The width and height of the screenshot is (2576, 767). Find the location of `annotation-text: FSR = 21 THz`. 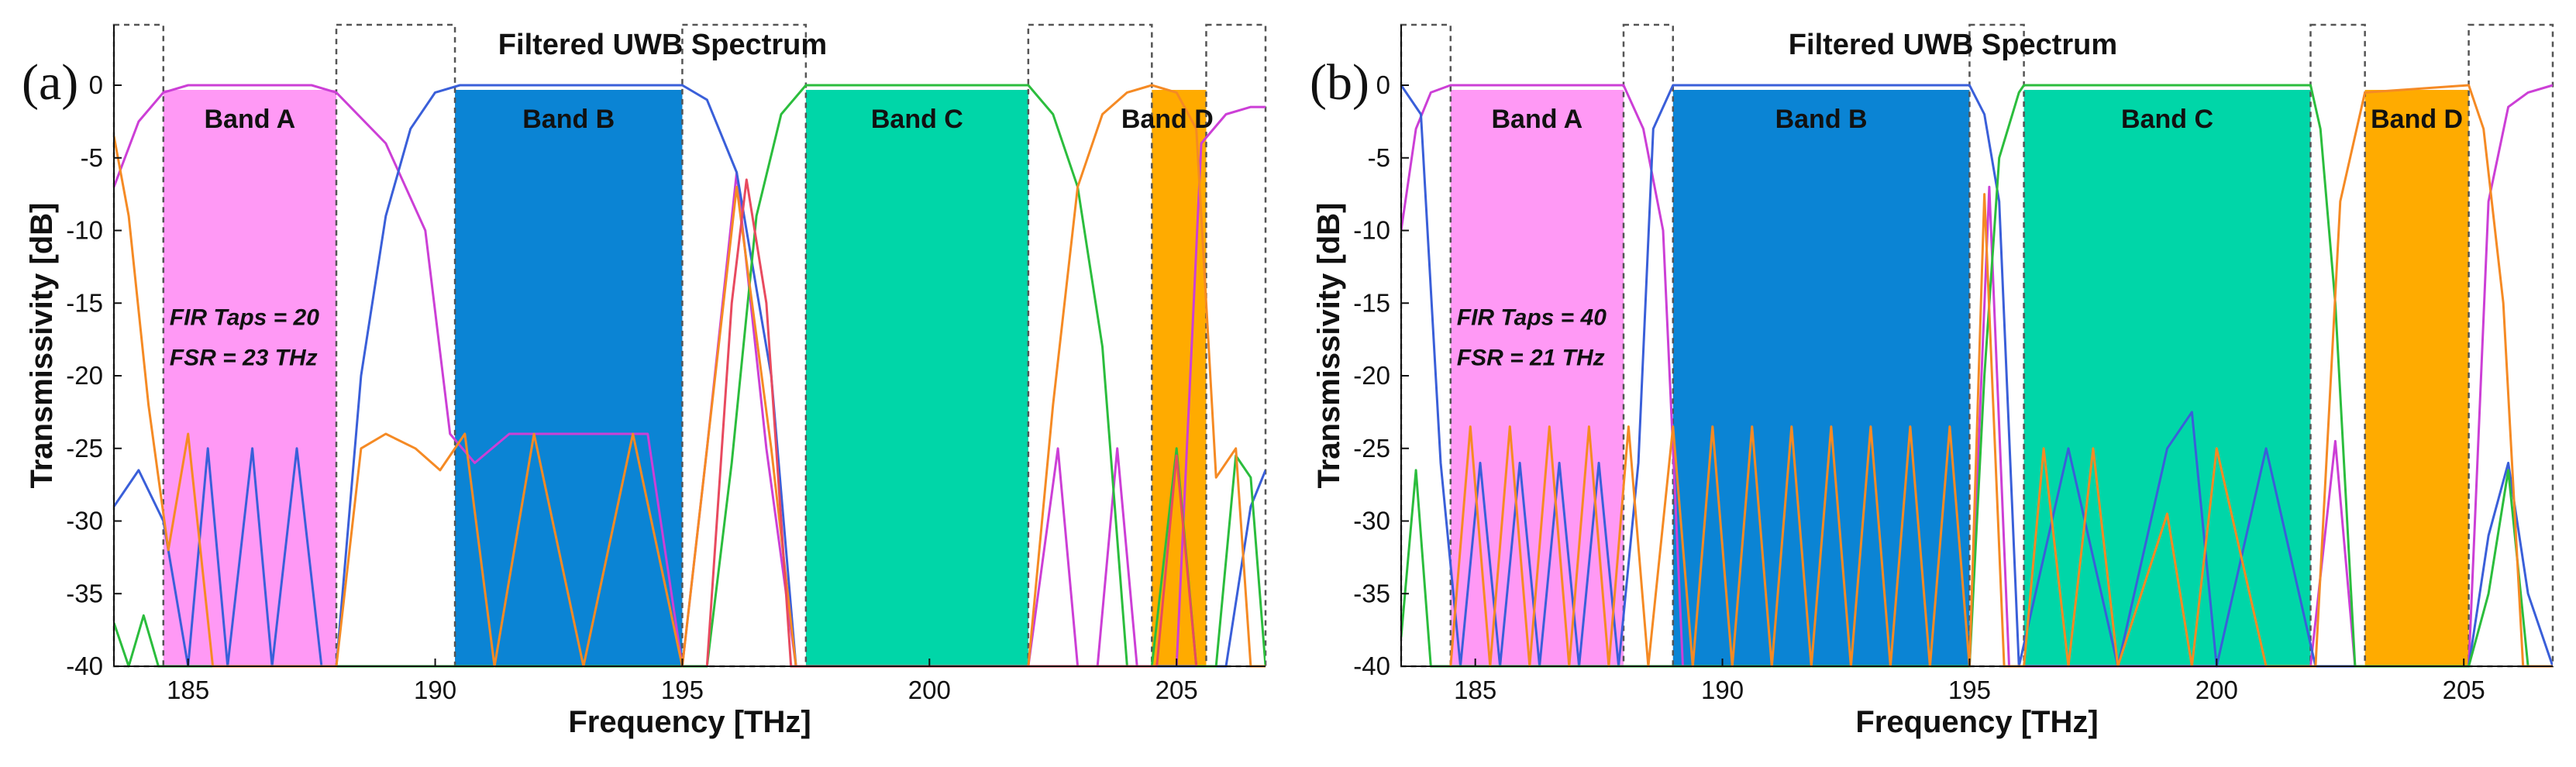

annotation-text: FSR = 21 THz is located at coordinates (1531, 357).